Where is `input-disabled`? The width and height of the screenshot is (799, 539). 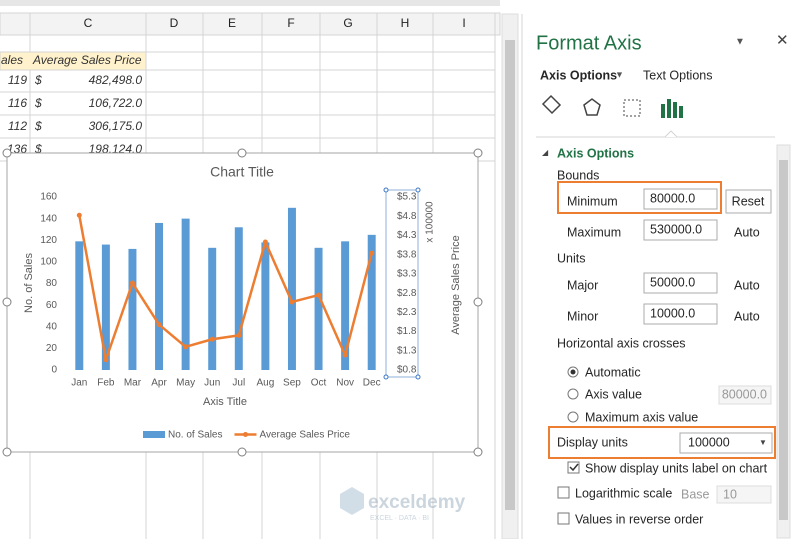 input-disabled is located at coordinates (744, 494).